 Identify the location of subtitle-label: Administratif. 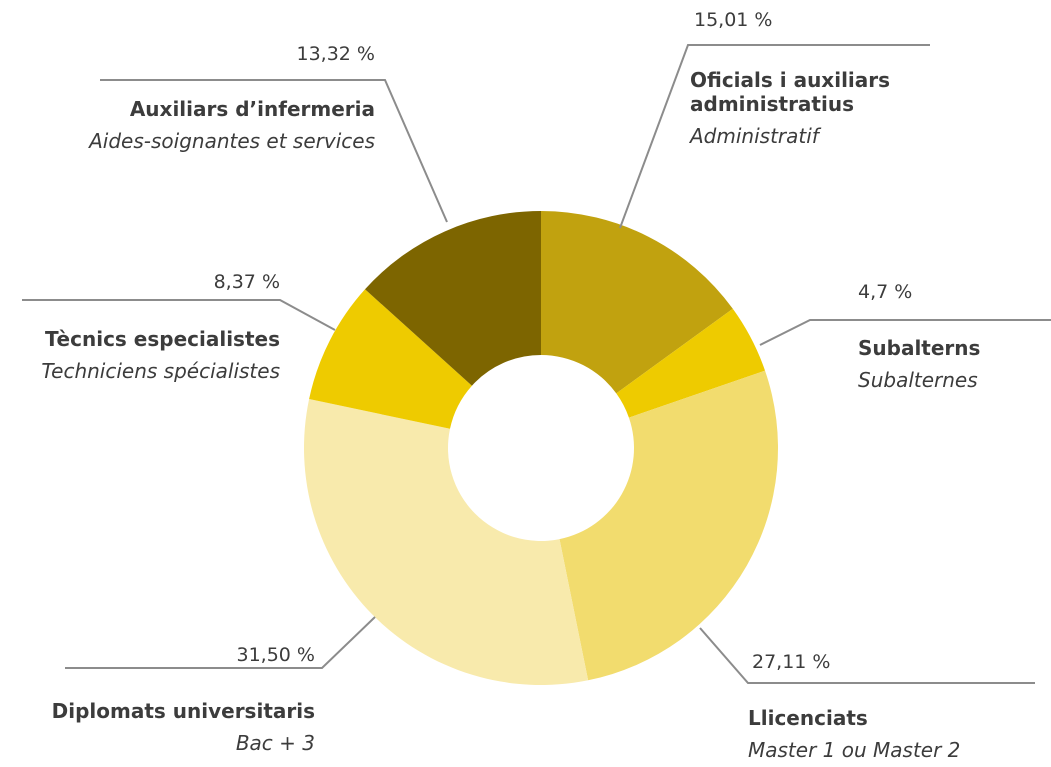
(754, 136).